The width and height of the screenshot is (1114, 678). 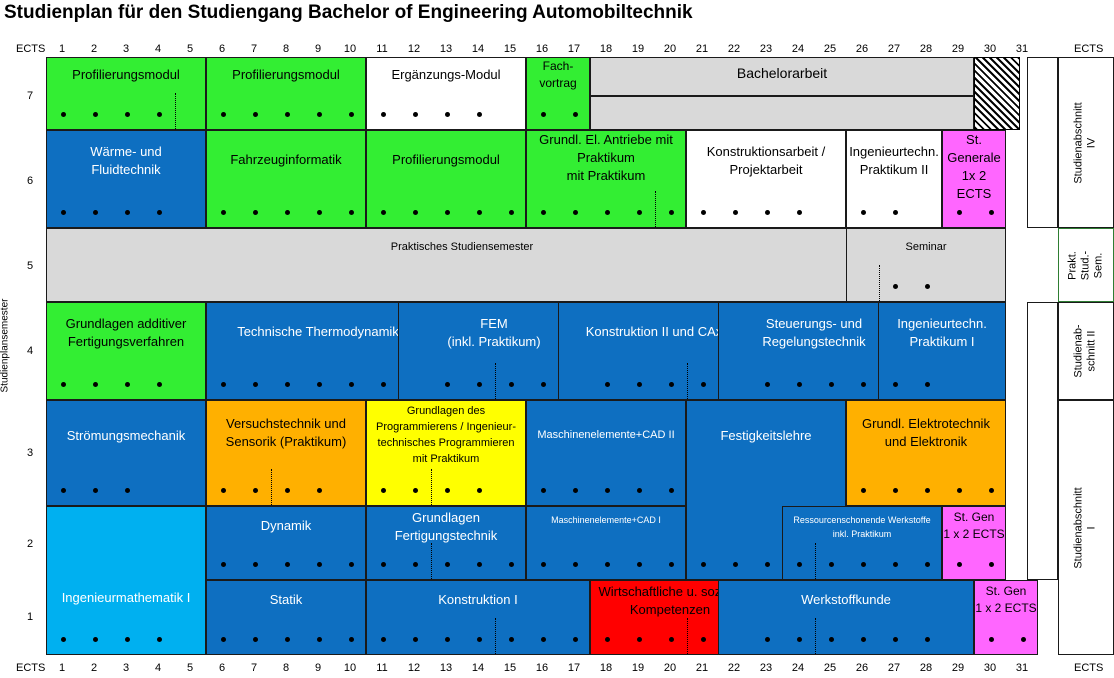 I want to click on module-block: Ingenieurtechn. Praktikum I, so click(x=942, y=351).